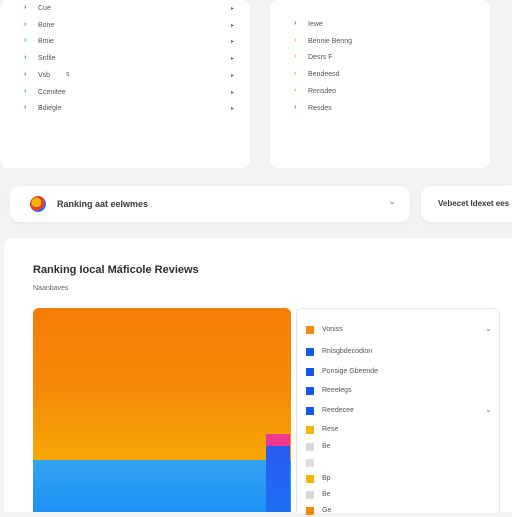 The height and width of the screenshot is (517, 512). I want to click on right-menu-item: › Rensdeo, so click(380, 92).